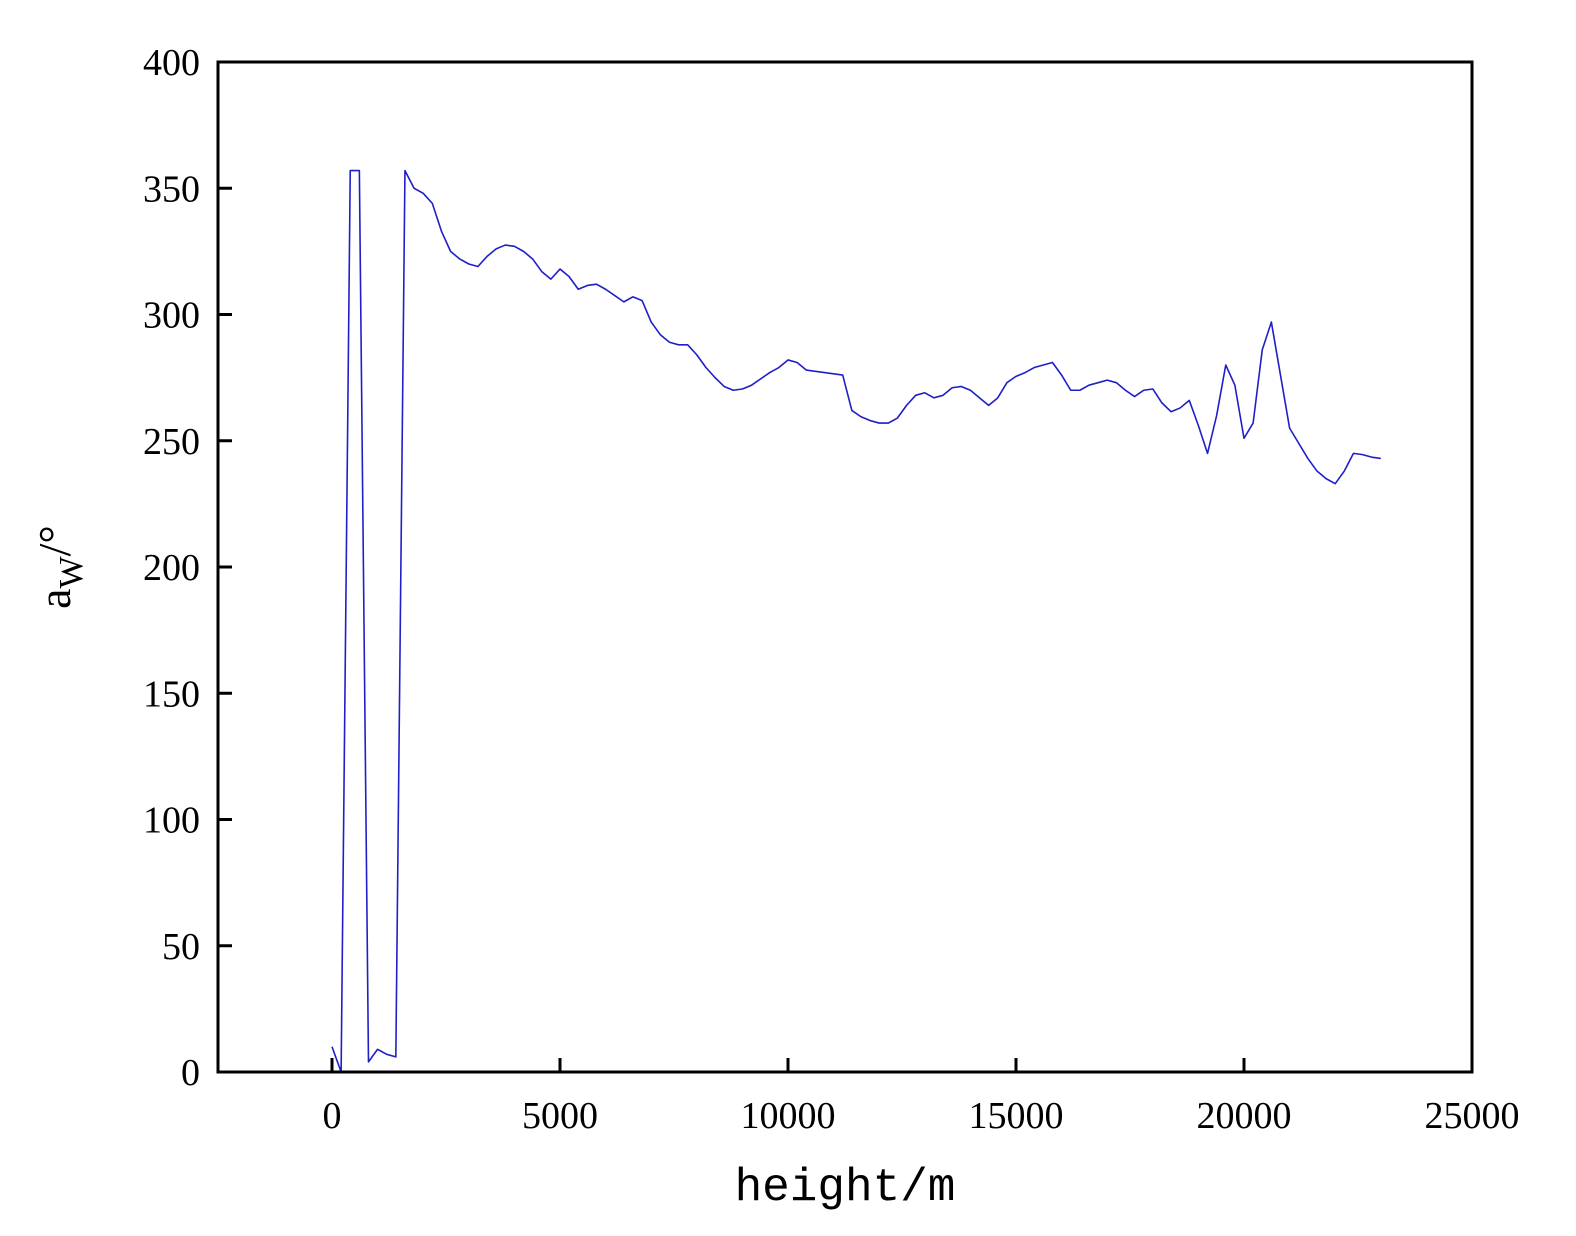 This screenshot has width=1576, height=1236. What do you see at coordinates (332, 1116) in the screenshot?
I see `x-tick-label: 0` at bounding box center [332, 1116].